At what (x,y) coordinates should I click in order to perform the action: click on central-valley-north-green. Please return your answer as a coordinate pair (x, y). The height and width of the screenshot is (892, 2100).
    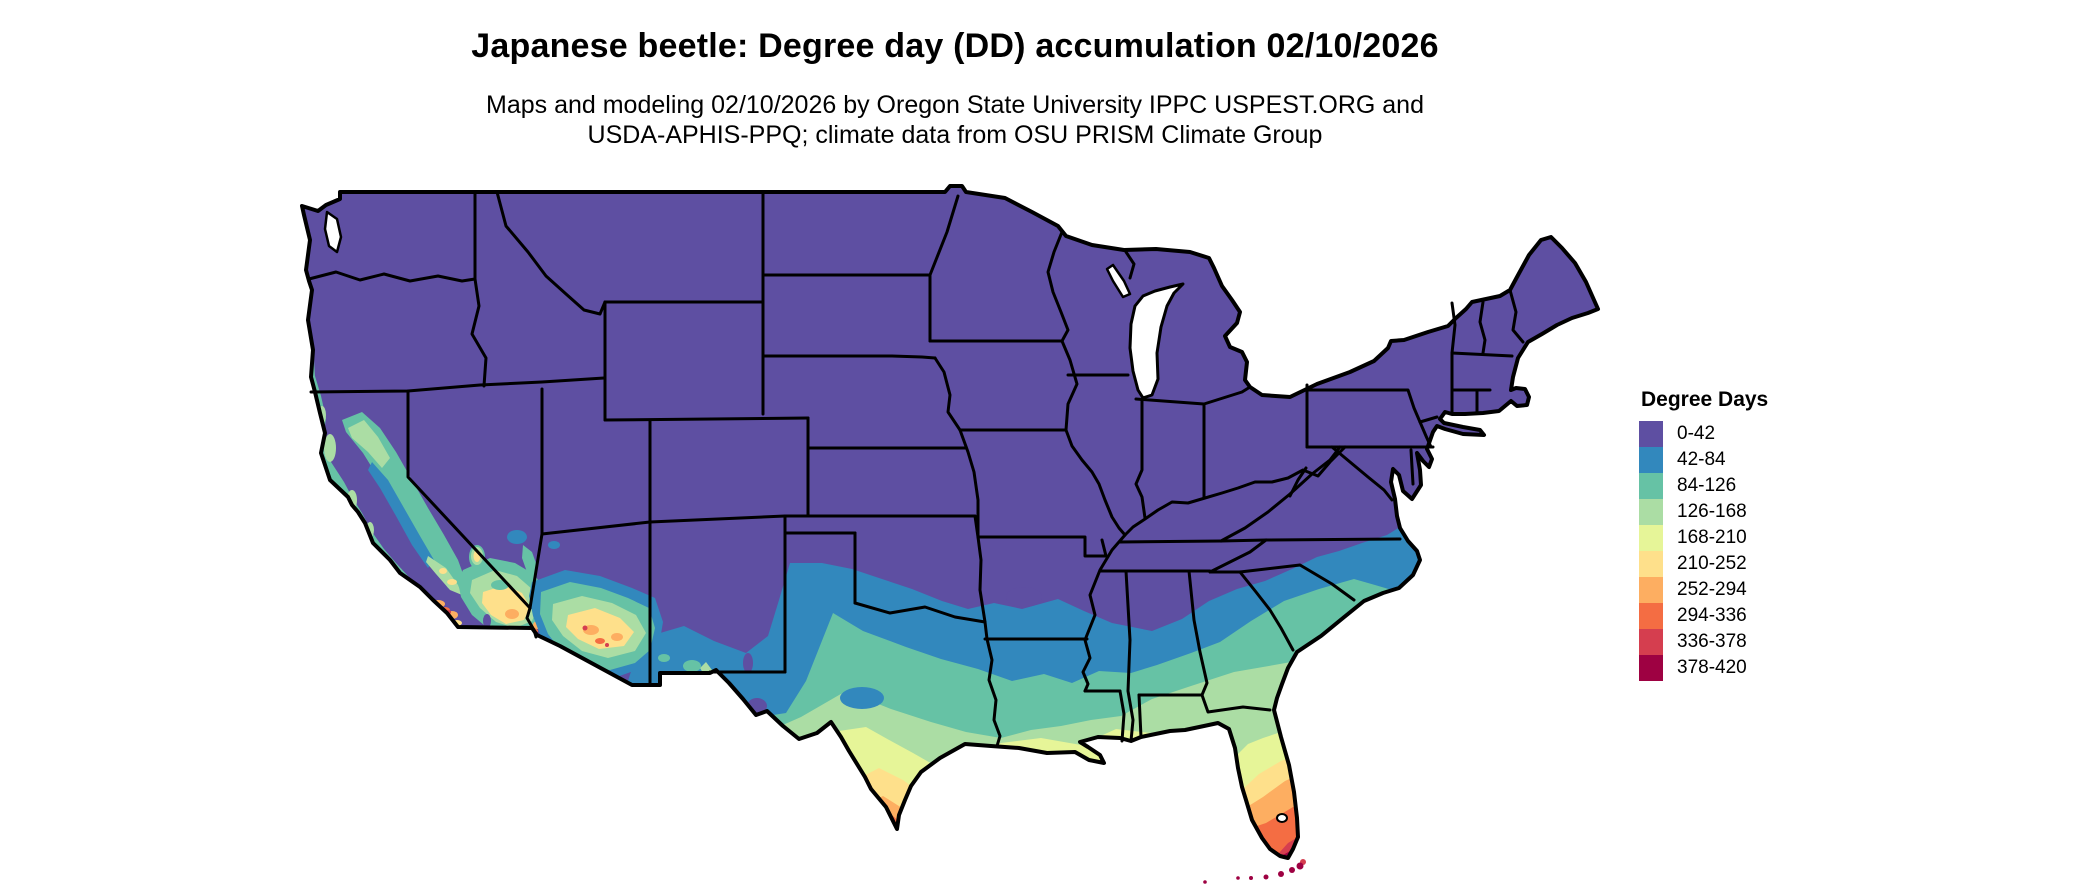
    Looking at the image, I should click on (369, 444).